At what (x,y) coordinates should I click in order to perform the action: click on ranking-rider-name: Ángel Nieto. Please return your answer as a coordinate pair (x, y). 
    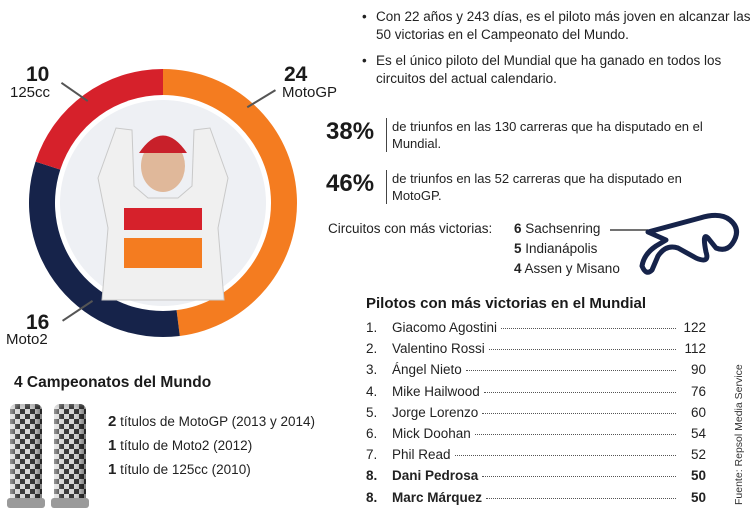
    Looking at the image, I should click on (427, 370).